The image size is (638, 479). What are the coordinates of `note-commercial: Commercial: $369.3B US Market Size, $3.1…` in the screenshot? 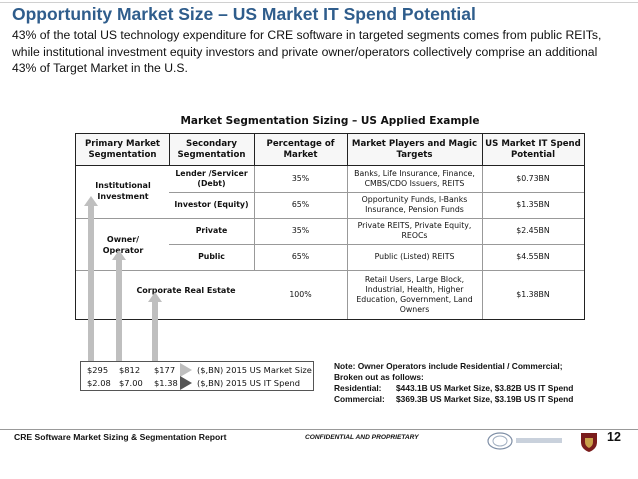 It's located at (484, 399).